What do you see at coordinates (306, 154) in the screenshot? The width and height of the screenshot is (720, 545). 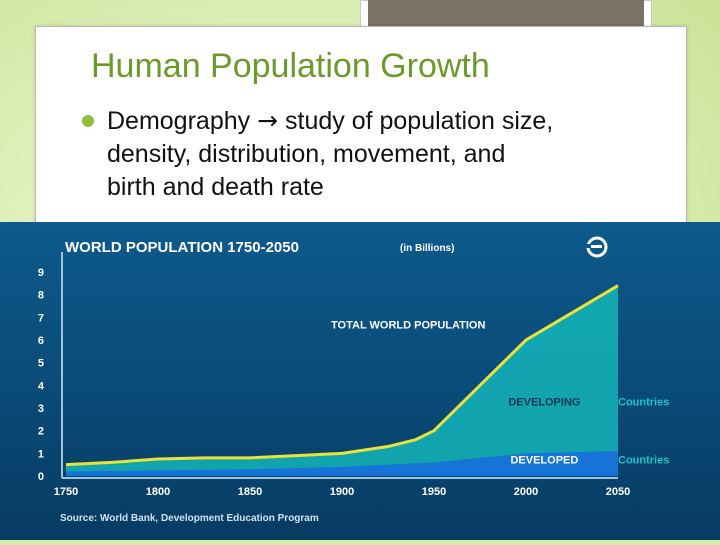 I see `bullet-line-2: density, distribution, movement, and` at bounding box center [306, 154].